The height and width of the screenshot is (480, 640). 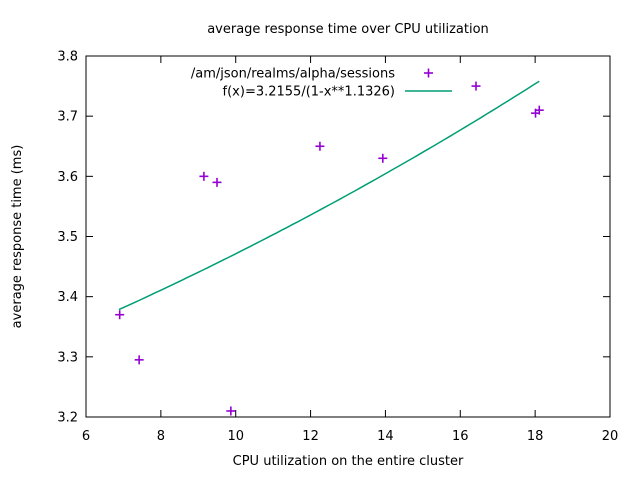 What do you see at coordinates (67, 237) in the screenshot?
I see `y-tick-label: 3.5` at bounding box center [67, 237].